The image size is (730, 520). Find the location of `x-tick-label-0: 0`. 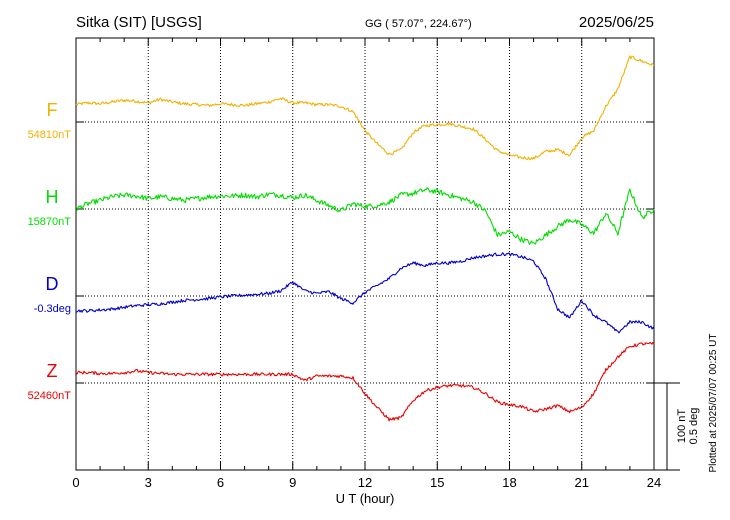

x-tick-label-0: 0 is located at coordinates (75, 482).